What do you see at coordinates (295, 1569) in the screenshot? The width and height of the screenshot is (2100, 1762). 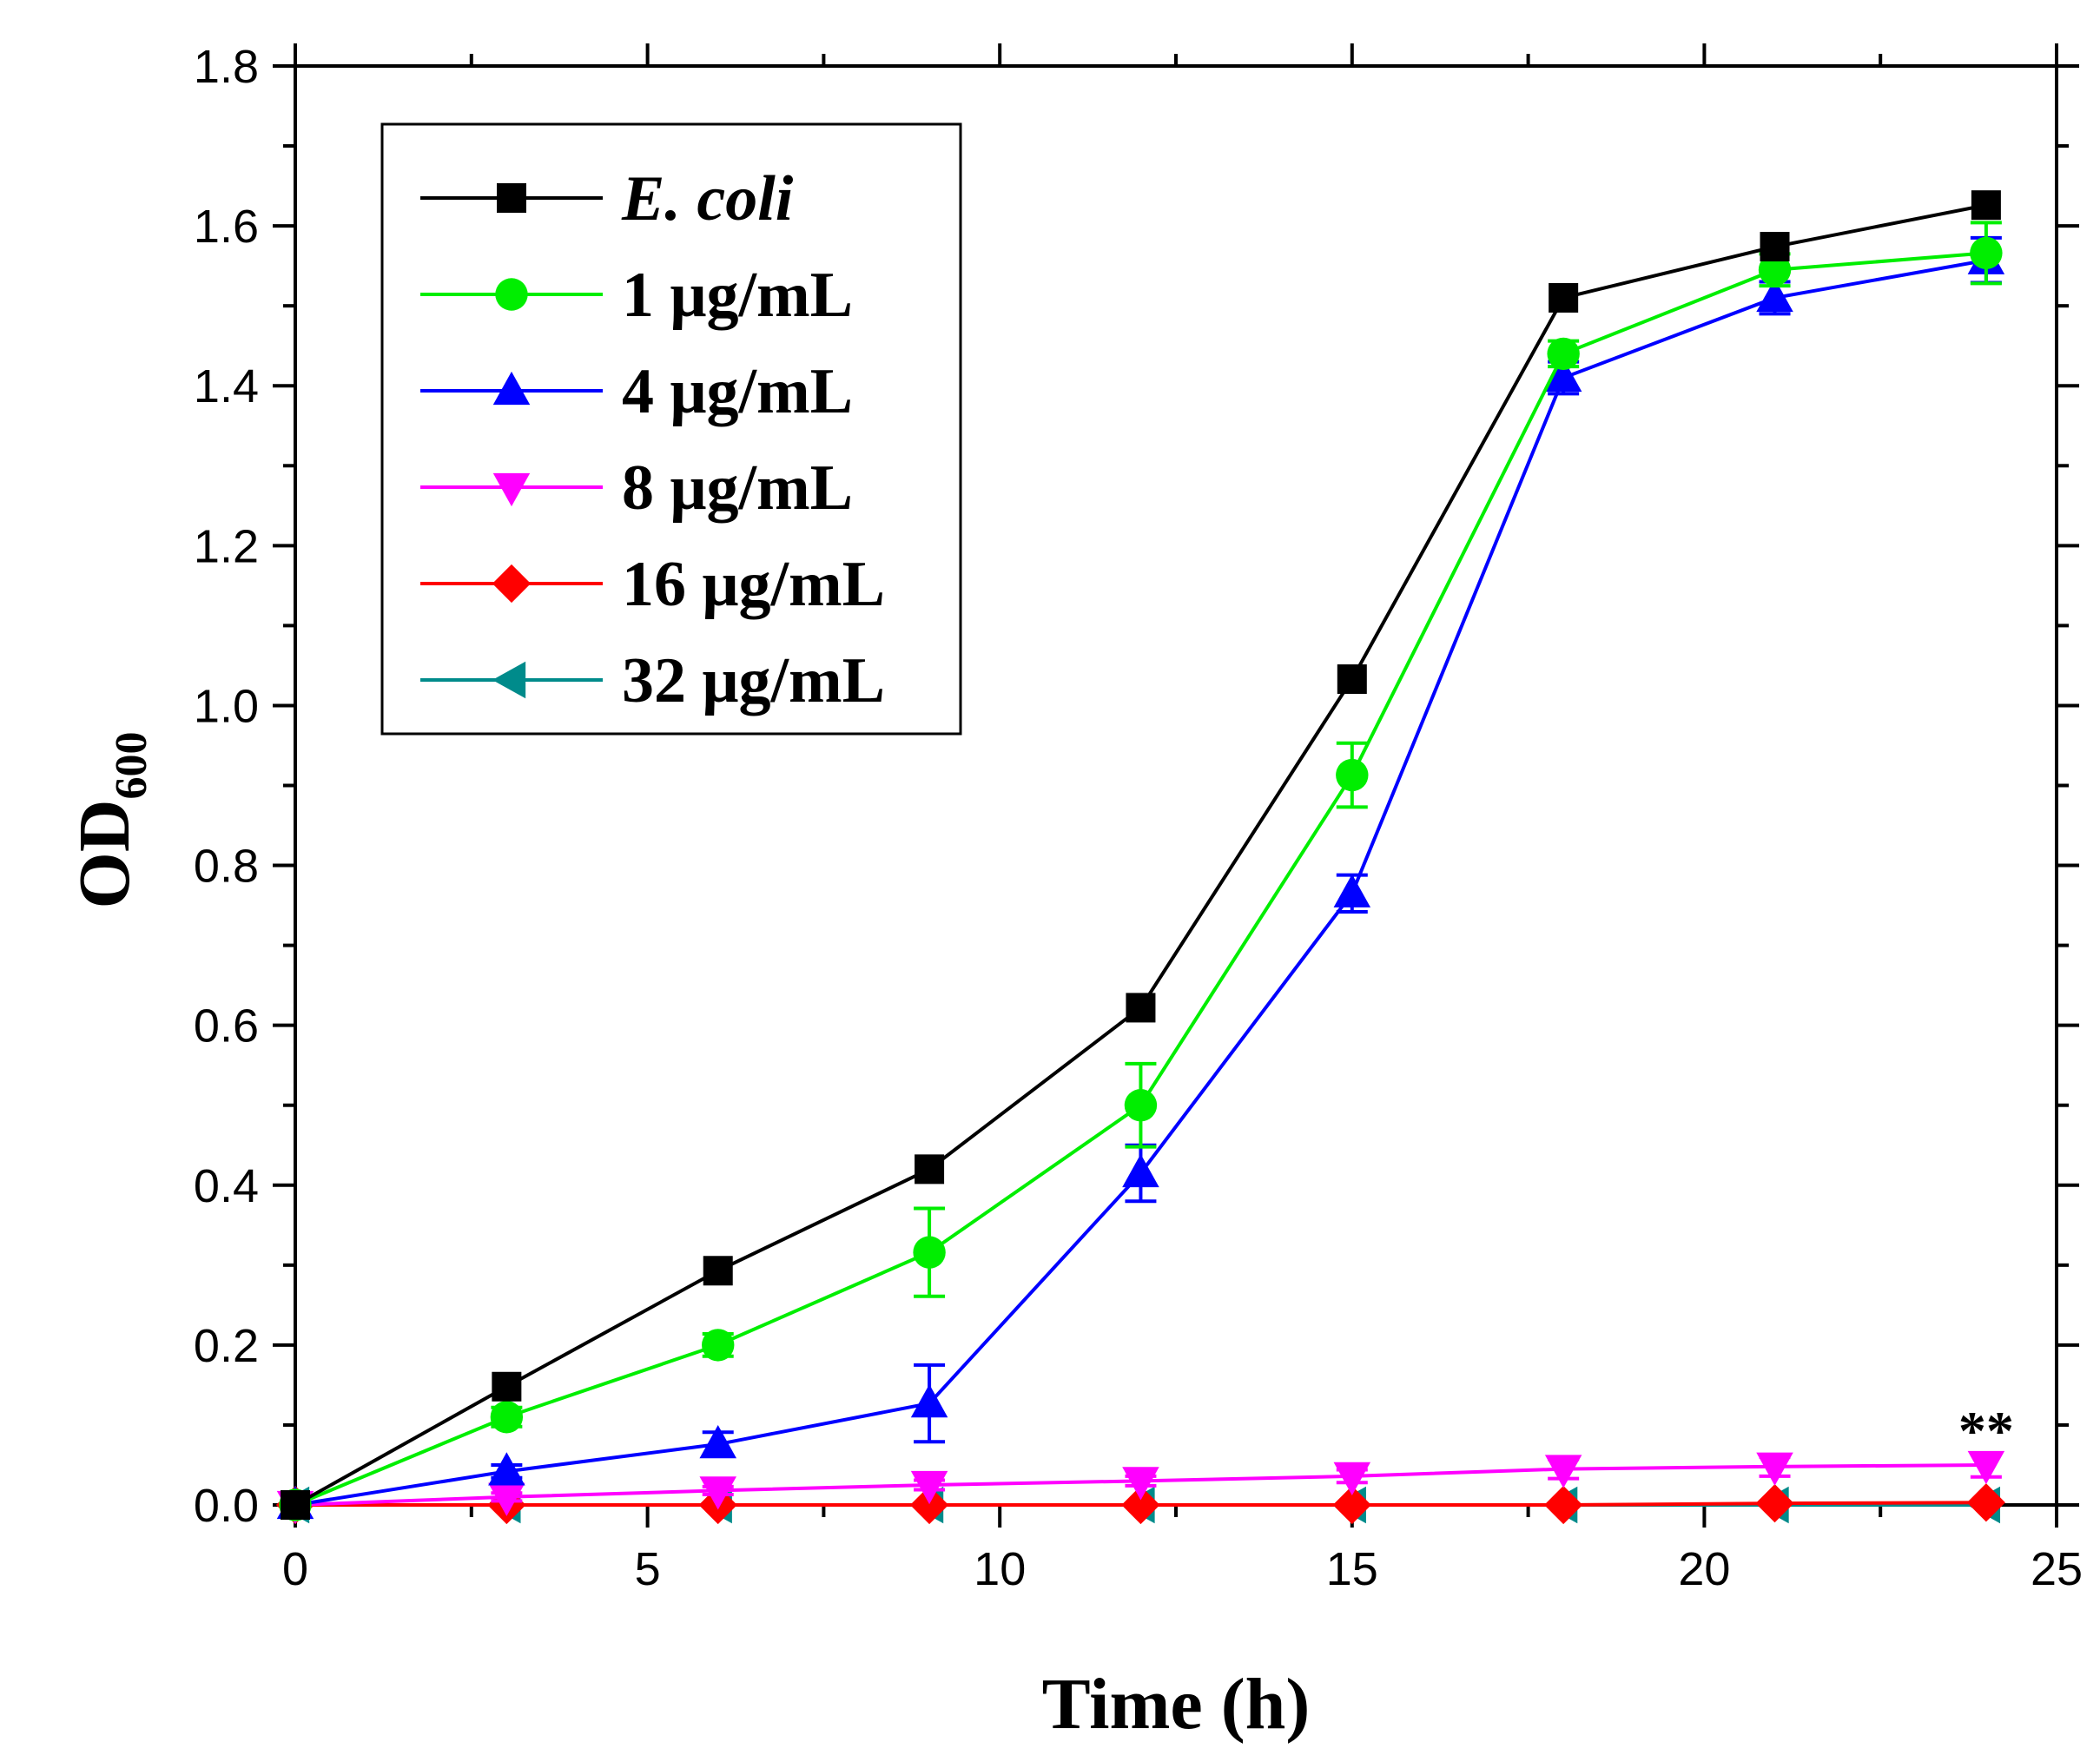 I see `x-tick-label: 0` at bounding box center [295, 1569].